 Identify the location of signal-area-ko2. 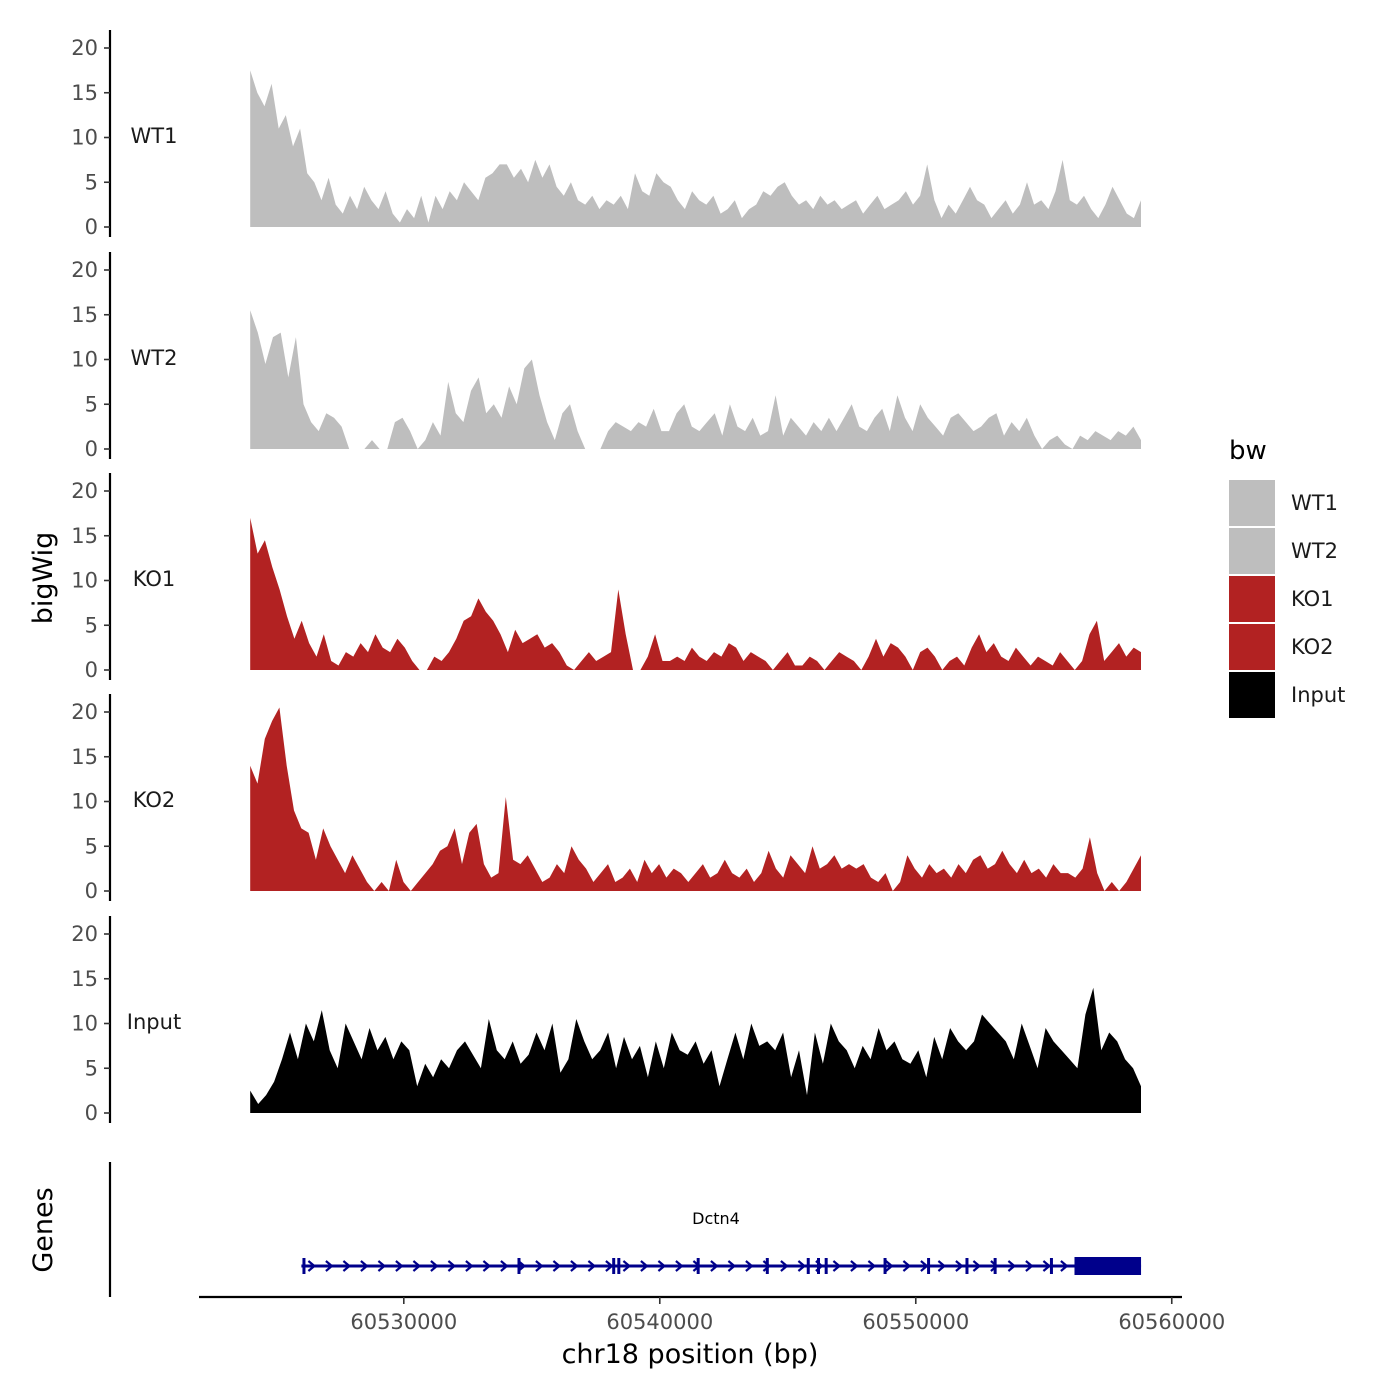
(695, 799).